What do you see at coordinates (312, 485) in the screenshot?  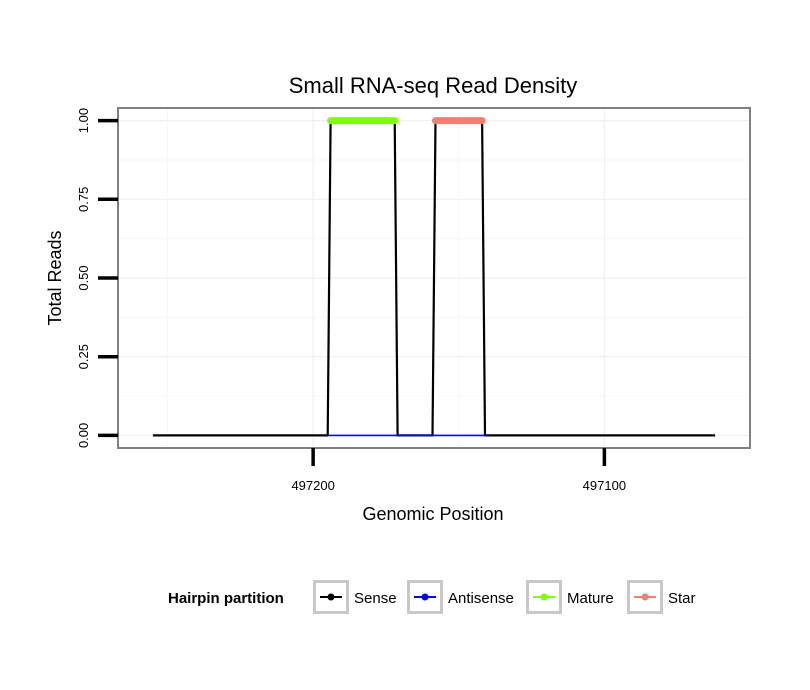 I see `x-tick-label: 497200` at bounding box center [312, 485].